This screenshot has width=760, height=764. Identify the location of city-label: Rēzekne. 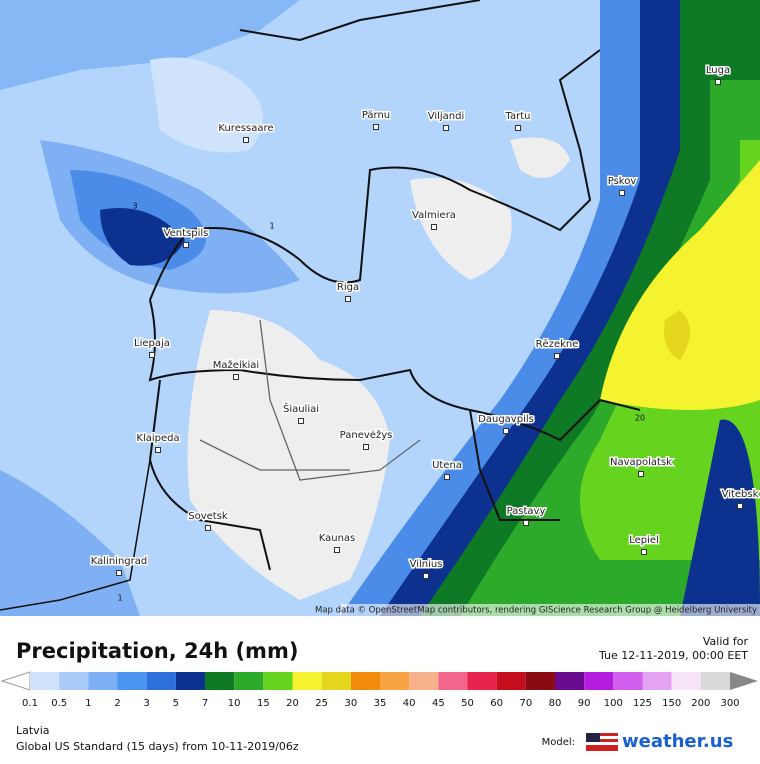
(557, 344).